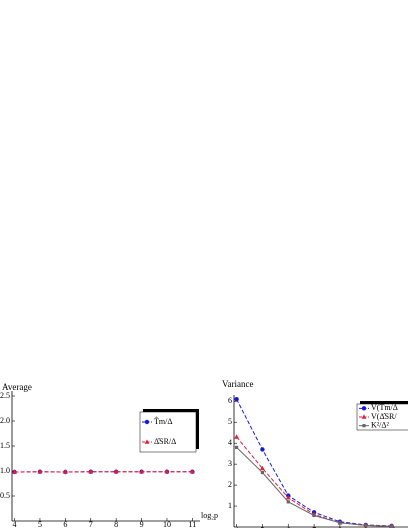 The height and width of the screenshot is (528, 408). Describe the element at coordinates (230, 505) in the screenshot. I see `y-tick-label: 1` at that location.